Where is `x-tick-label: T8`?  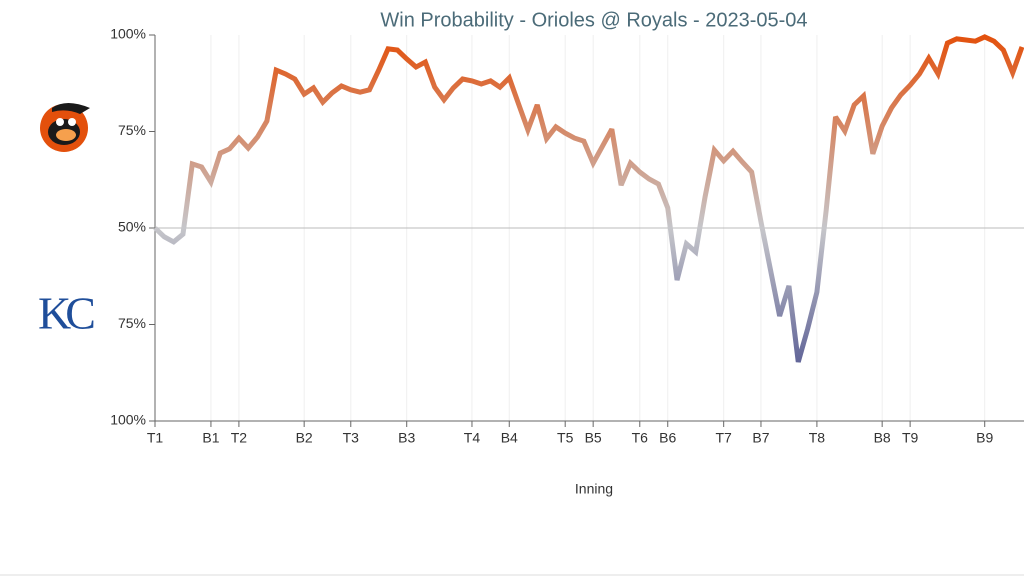 x-tick-label: T8 is located at coordinates (817, 438).